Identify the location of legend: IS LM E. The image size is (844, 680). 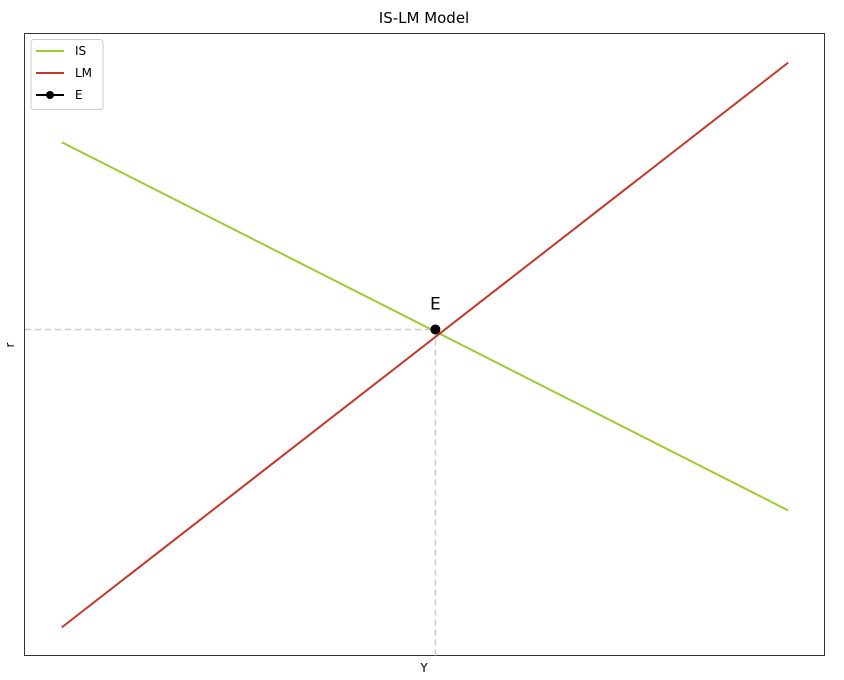
(67, 74).